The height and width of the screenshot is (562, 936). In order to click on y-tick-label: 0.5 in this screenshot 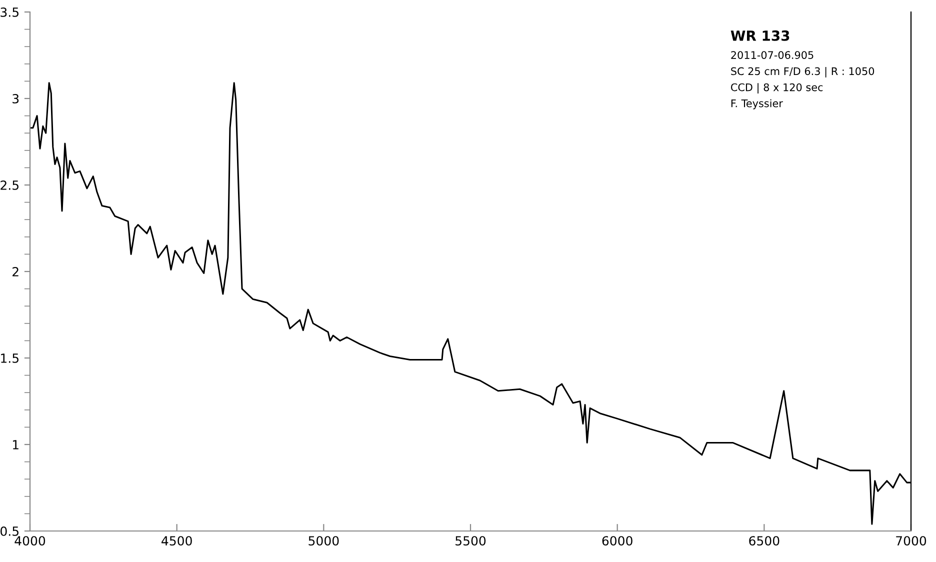, I will do `click(9, 531)`.